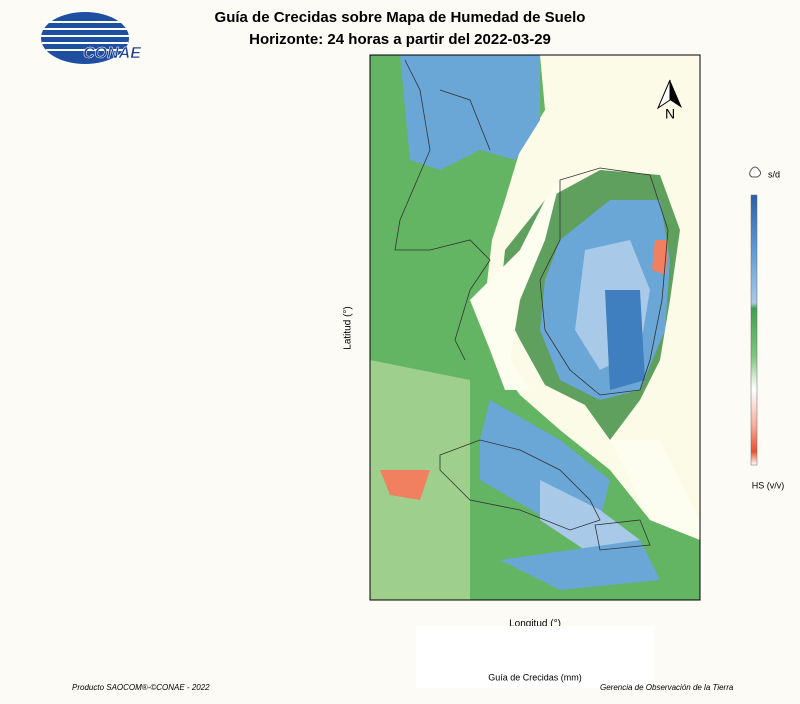  Describe the element at coordinates (755, 172) in the screenshot. I see `nodata-icon` at that location.